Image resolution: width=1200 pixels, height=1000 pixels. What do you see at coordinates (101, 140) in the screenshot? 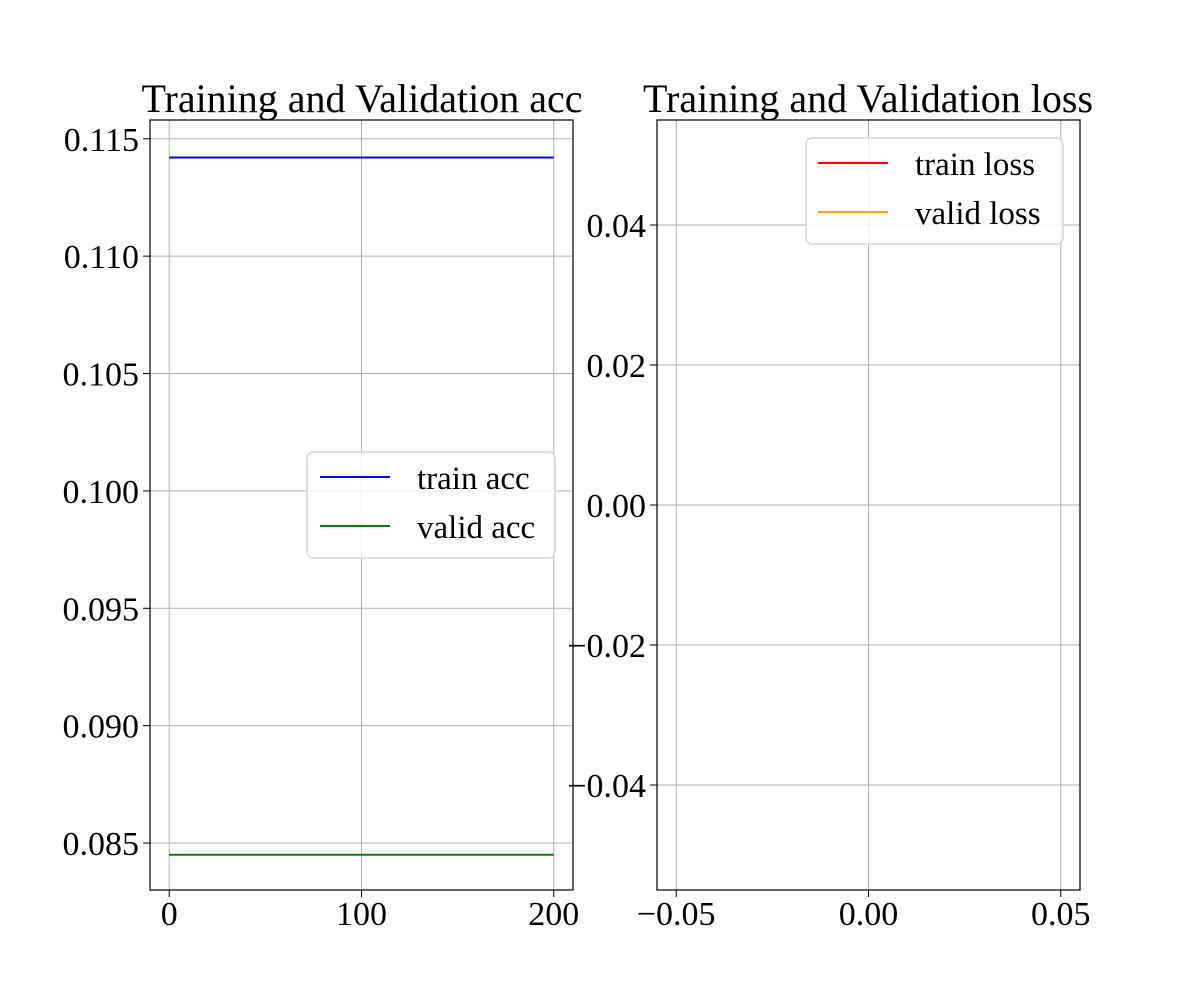
I see `acc-ytick-label: 0.115` at bounding box center [101, 140].